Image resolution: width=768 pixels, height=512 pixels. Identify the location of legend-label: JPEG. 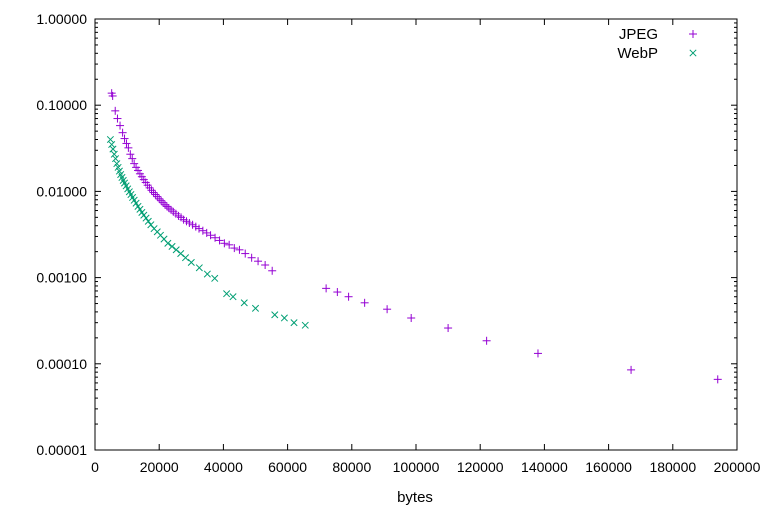
(638, 34).